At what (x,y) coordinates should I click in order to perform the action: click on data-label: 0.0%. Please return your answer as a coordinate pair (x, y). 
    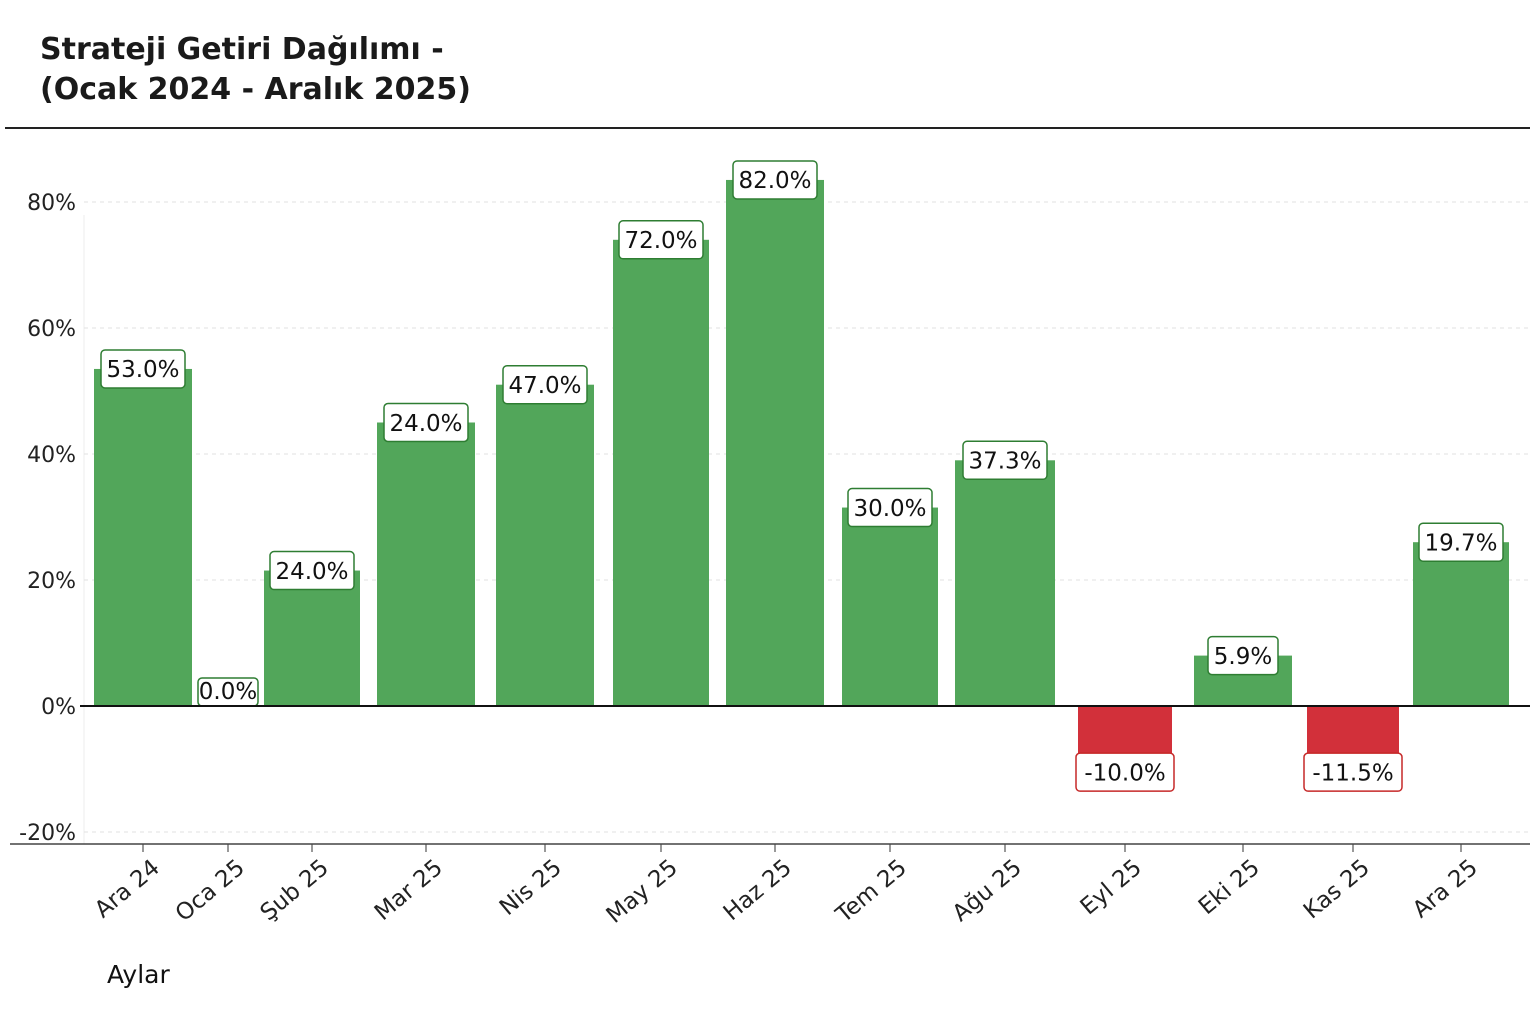
    Looking at the image, I should click on (228, 692).